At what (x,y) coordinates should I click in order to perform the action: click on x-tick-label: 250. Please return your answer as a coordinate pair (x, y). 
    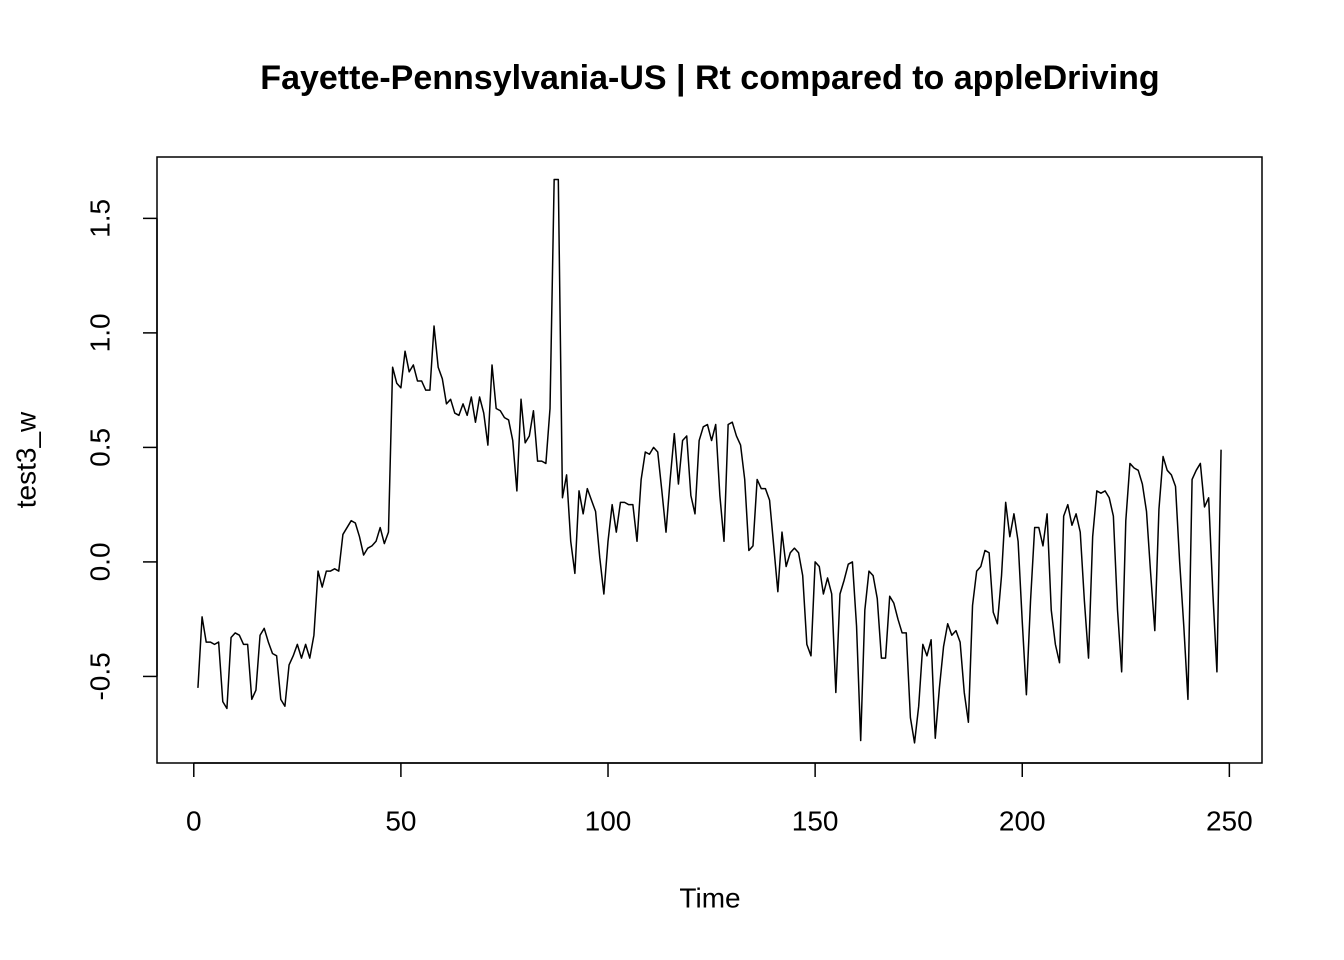
    Looking at the image, I should click on (1229, 820).